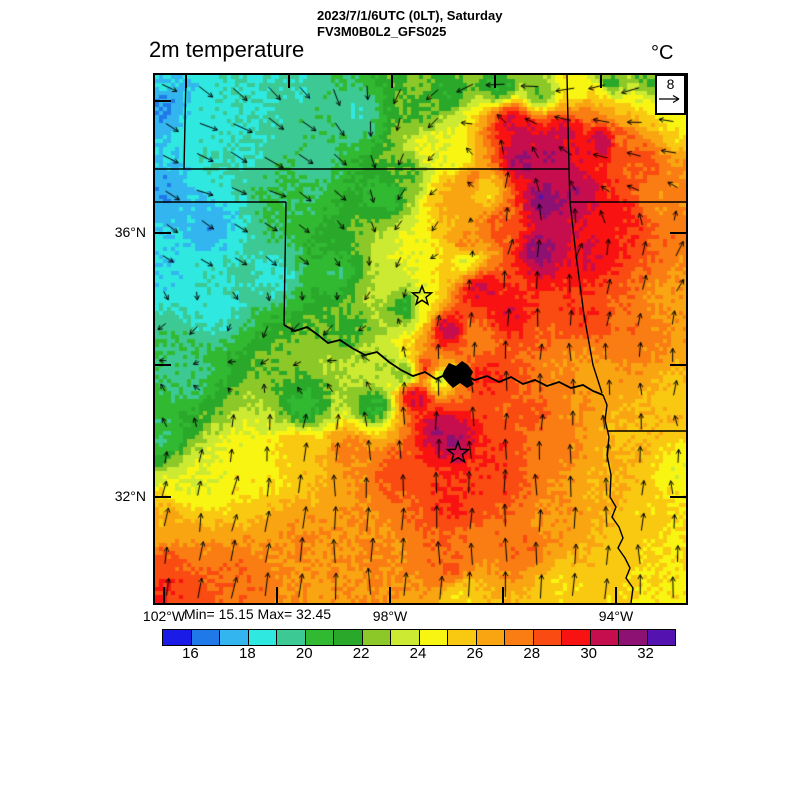 The width and height of the screenshot is (800, 800). Describe the element at coordinates (418, 653) in the screenshot. I see `colorbar-tick-label: 24` at that location.